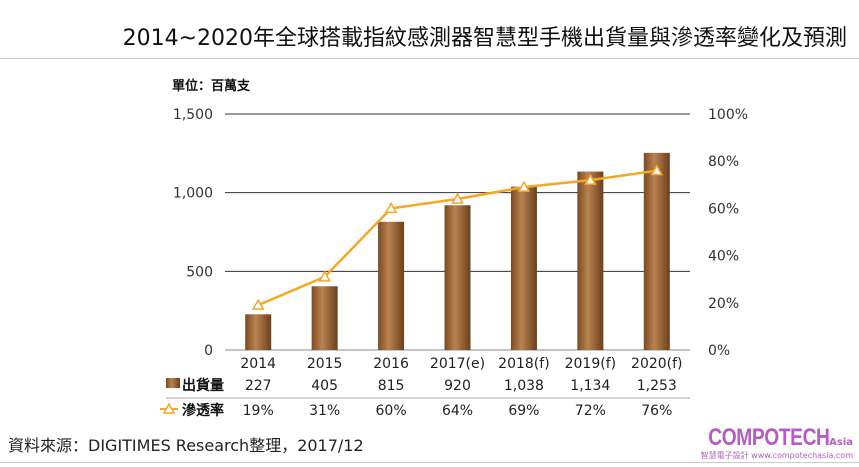 This screenshot has height=467, width=859. What do you see at coordinates (719, 351) in the screenshot?
I see `right-tick-label: 0%` at bounding box center [719, 351].